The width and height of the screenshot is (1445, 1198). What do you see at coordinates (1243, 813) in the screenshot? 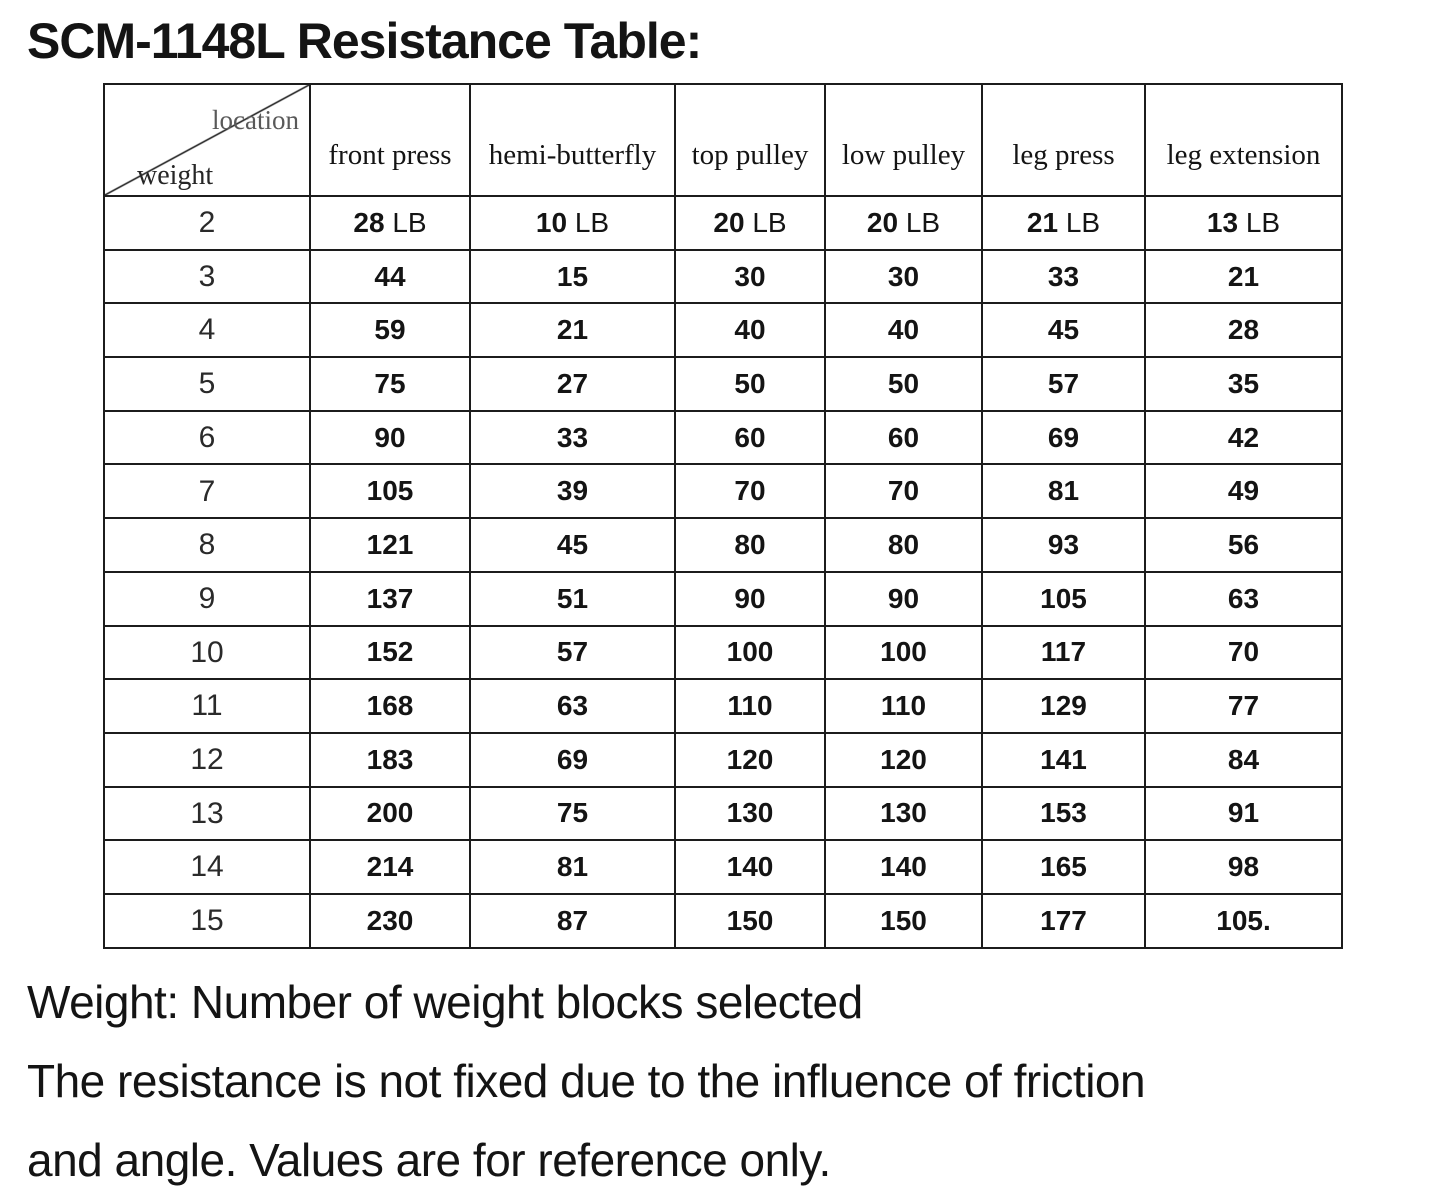
I see `resistance-value: 91` at bounding box center [1243, 813].